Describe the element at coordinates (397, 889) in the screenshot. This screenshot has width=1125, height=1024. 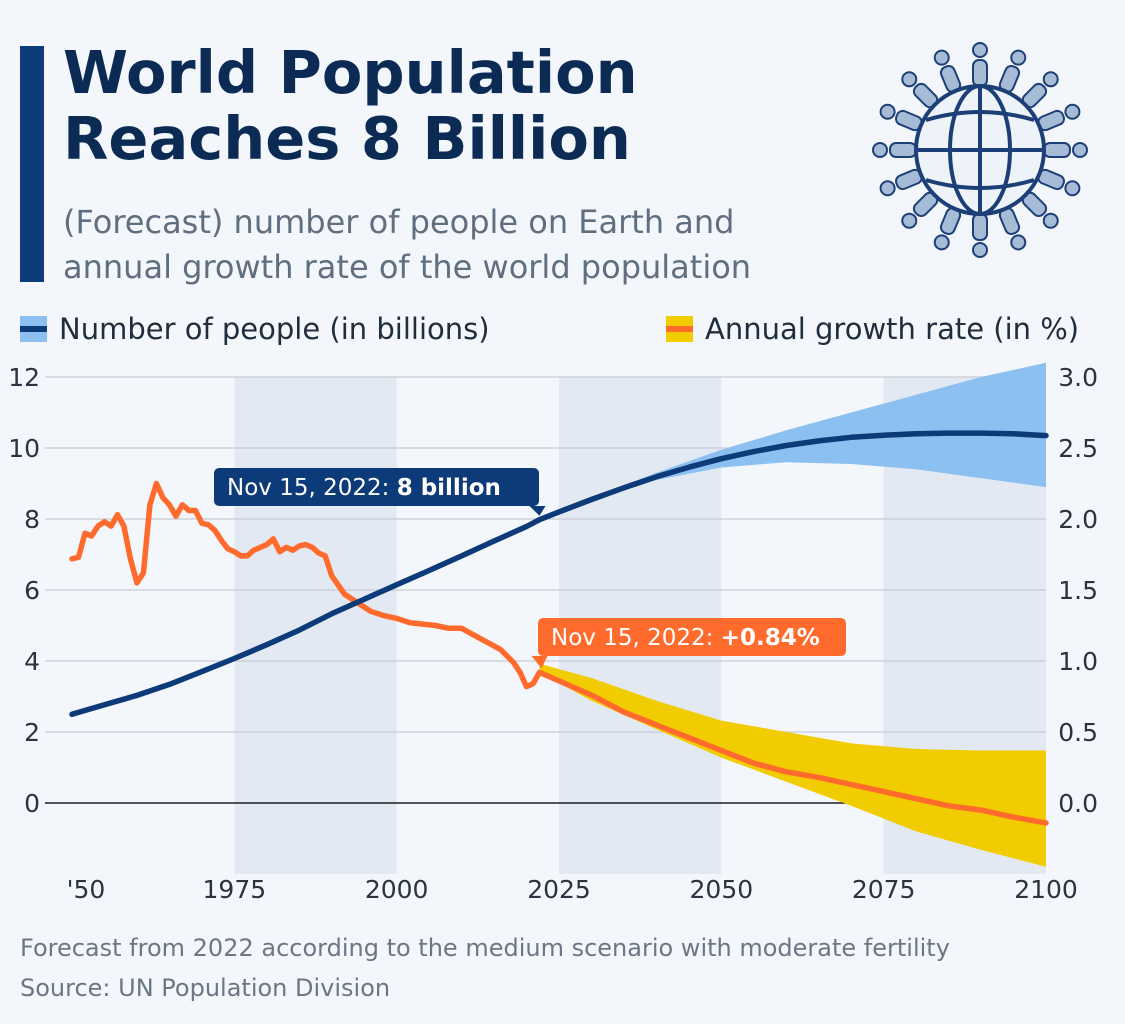
I see `x-tick-label: 2000` at that location.